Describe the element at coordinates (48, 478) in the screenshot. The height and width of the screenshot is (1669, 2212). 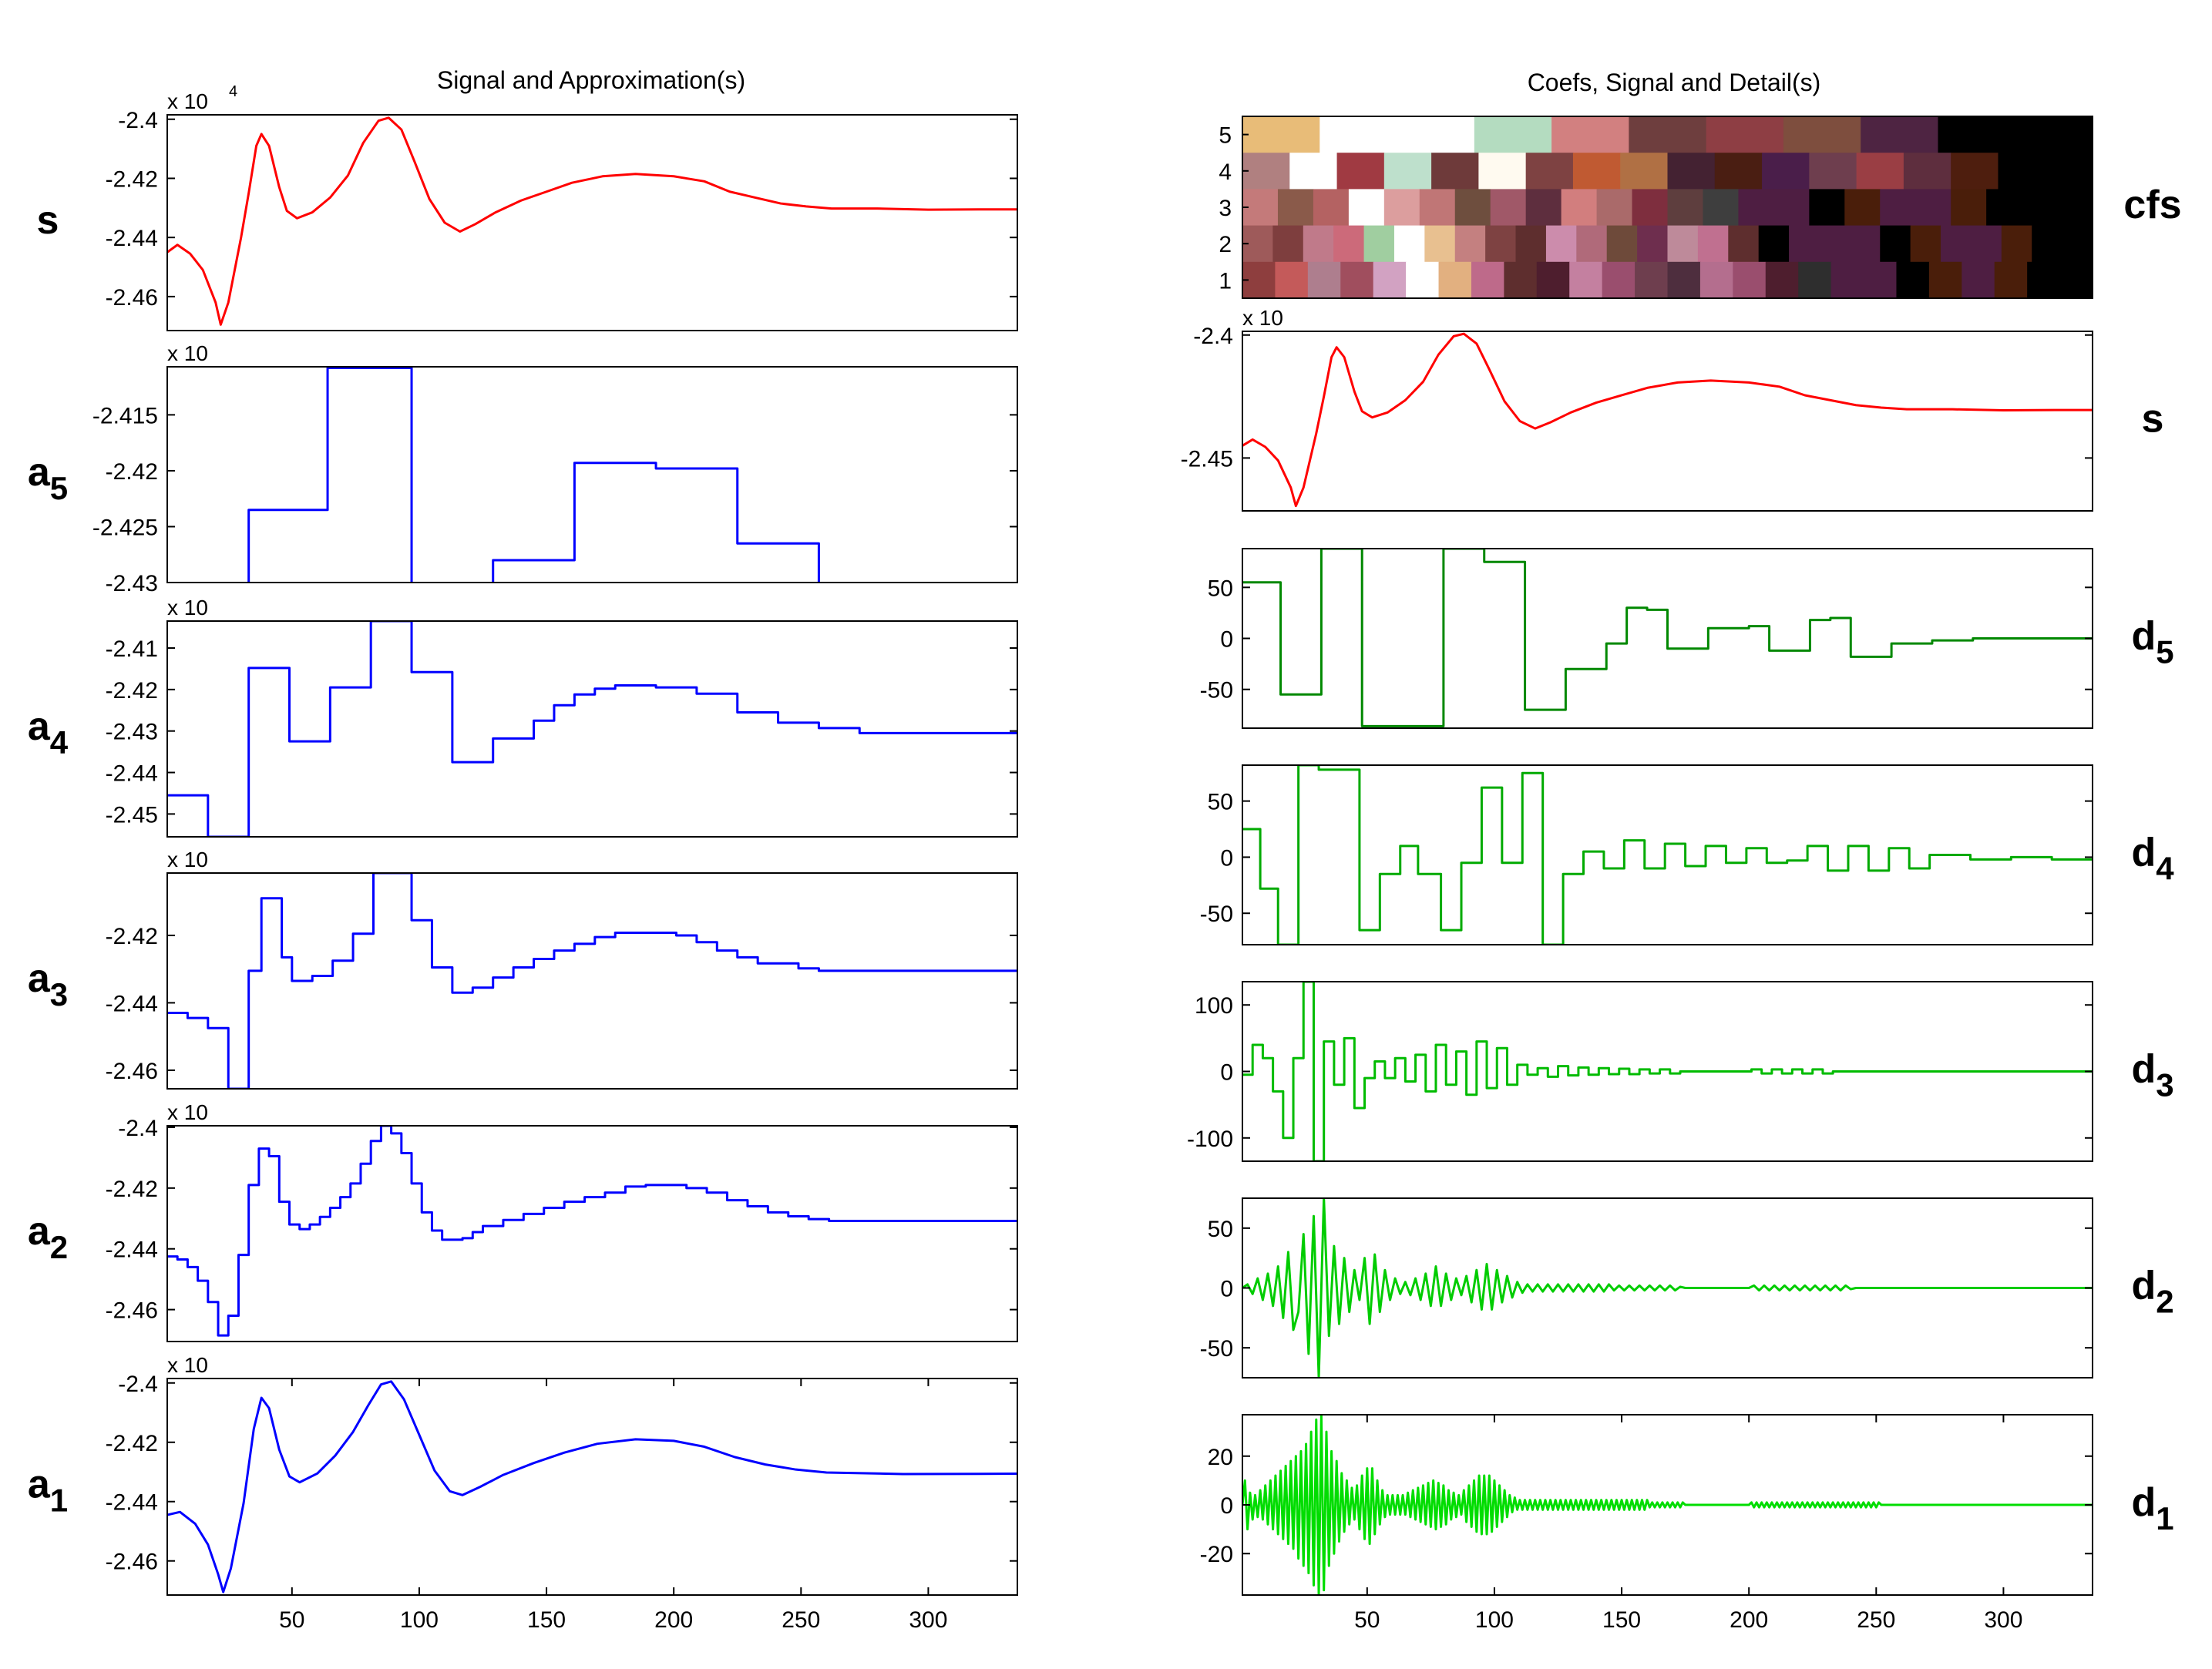
I see `row-label-left-a5: a5` at that location.